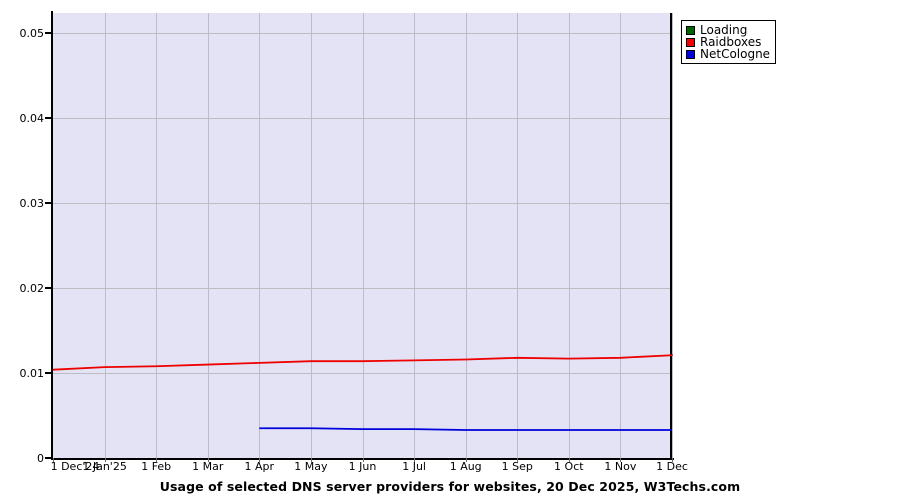 The image size is (900, 500). Describe the element at coordinates (362, 466) in the screenshot. I see `x-tick-label: 1 Jun` at that location.